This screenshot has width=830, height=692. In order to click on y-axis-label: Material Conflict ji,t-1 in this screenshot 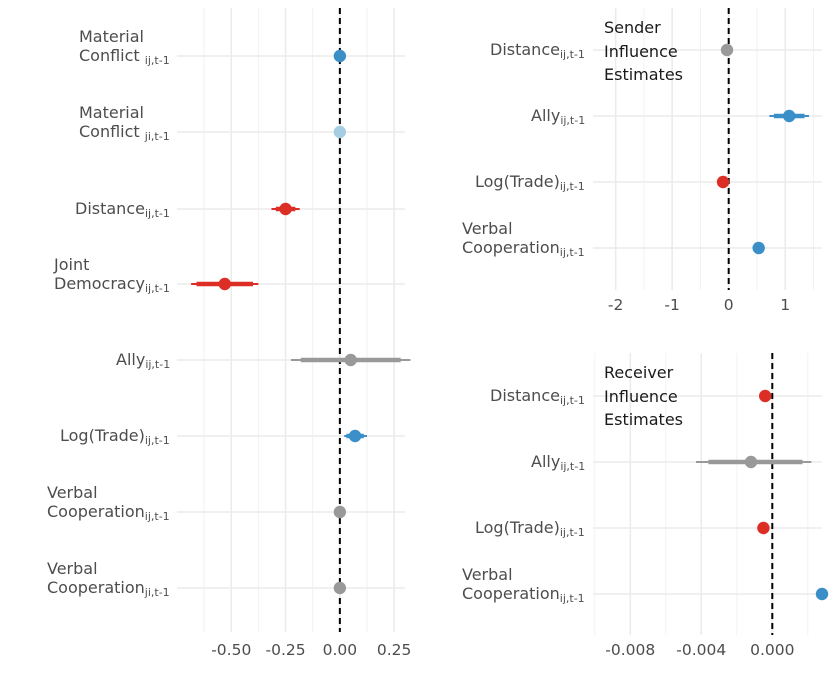, I will do `click(124, 123)`.